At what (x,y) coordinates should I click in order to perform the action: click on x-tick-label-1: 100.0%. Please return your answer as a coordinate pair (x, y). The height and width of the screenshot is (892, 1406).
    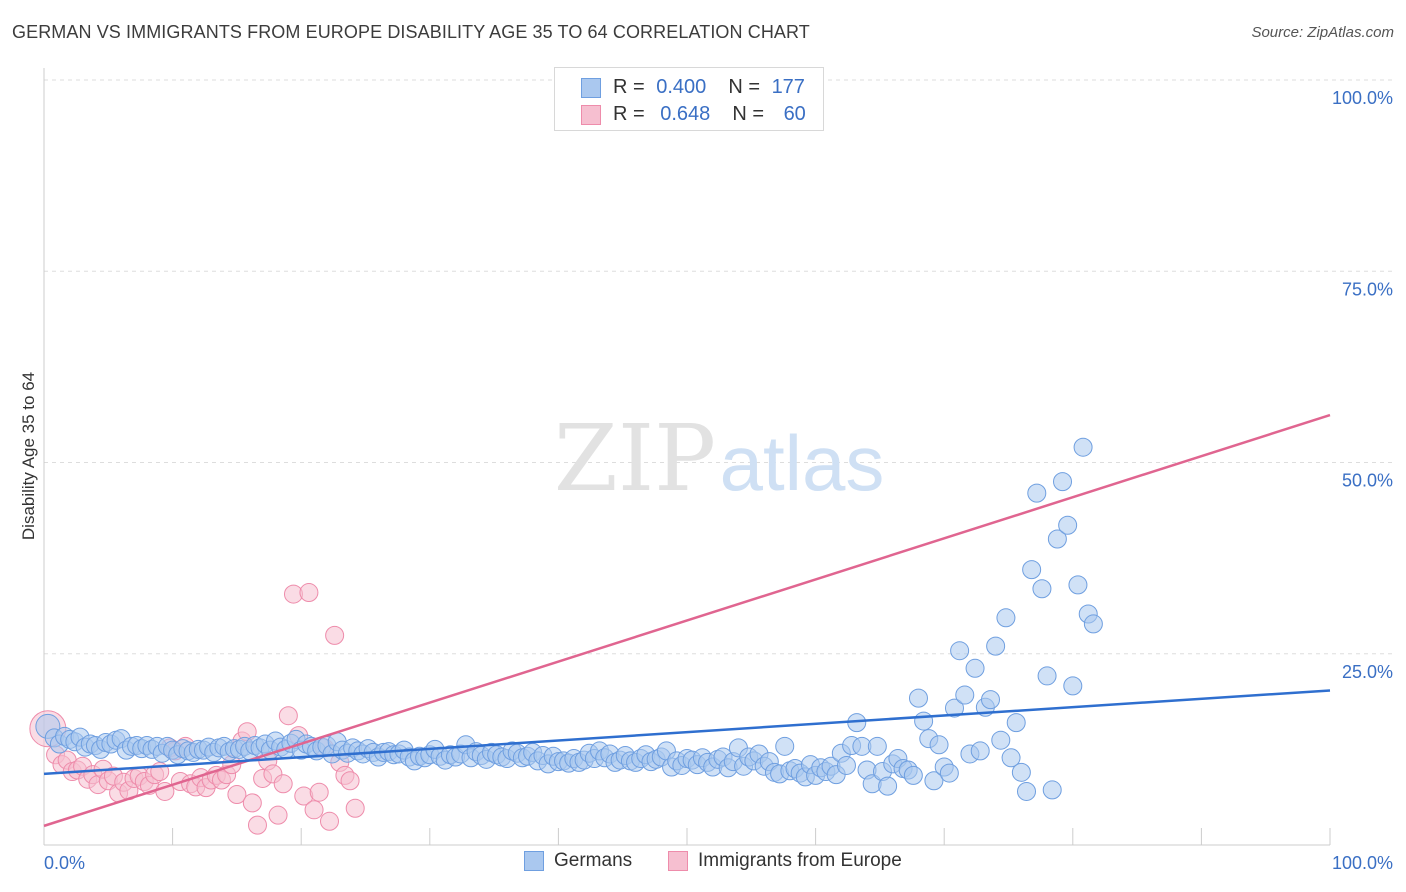
    Looking at the image, I should click on (1362, 863).